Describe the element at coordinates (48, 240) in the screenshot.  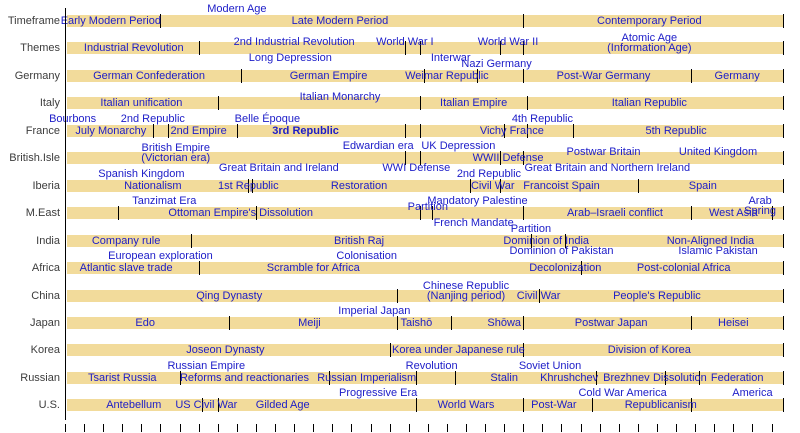
I see `row-label-india: India` at that location.